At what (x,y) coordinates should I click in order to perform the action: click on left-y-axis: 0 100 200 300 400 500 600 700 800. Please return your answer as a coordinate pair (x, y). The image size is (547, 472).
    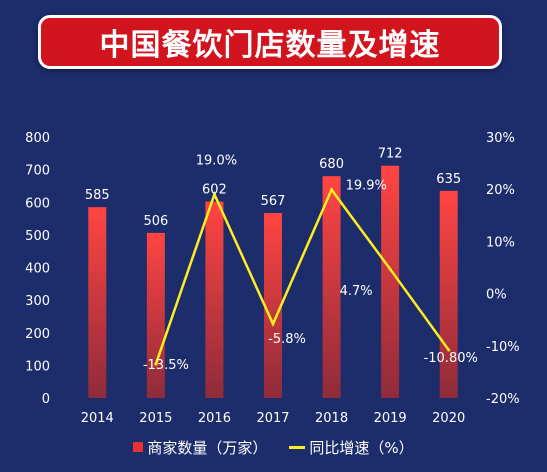
    Looking at the image, I should click on (37, 269).